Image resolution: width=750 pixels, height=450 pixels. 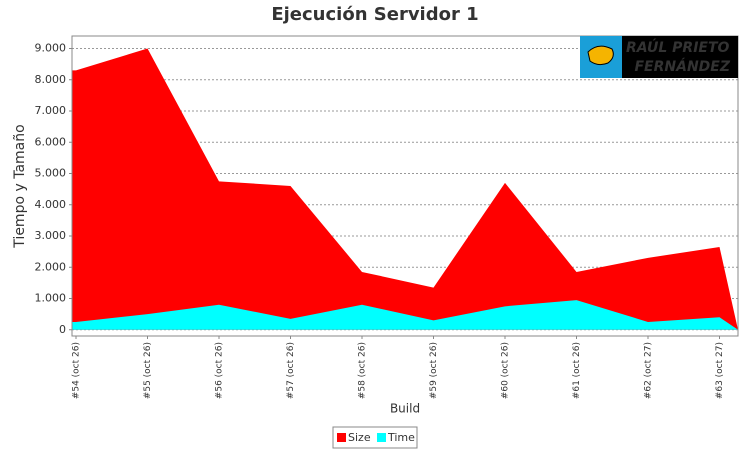 What do you see at coordinates (577, 370) in the screenshot?
I see `x-tick-label: #61 (oct 26)` at bounding box center [577, 370].